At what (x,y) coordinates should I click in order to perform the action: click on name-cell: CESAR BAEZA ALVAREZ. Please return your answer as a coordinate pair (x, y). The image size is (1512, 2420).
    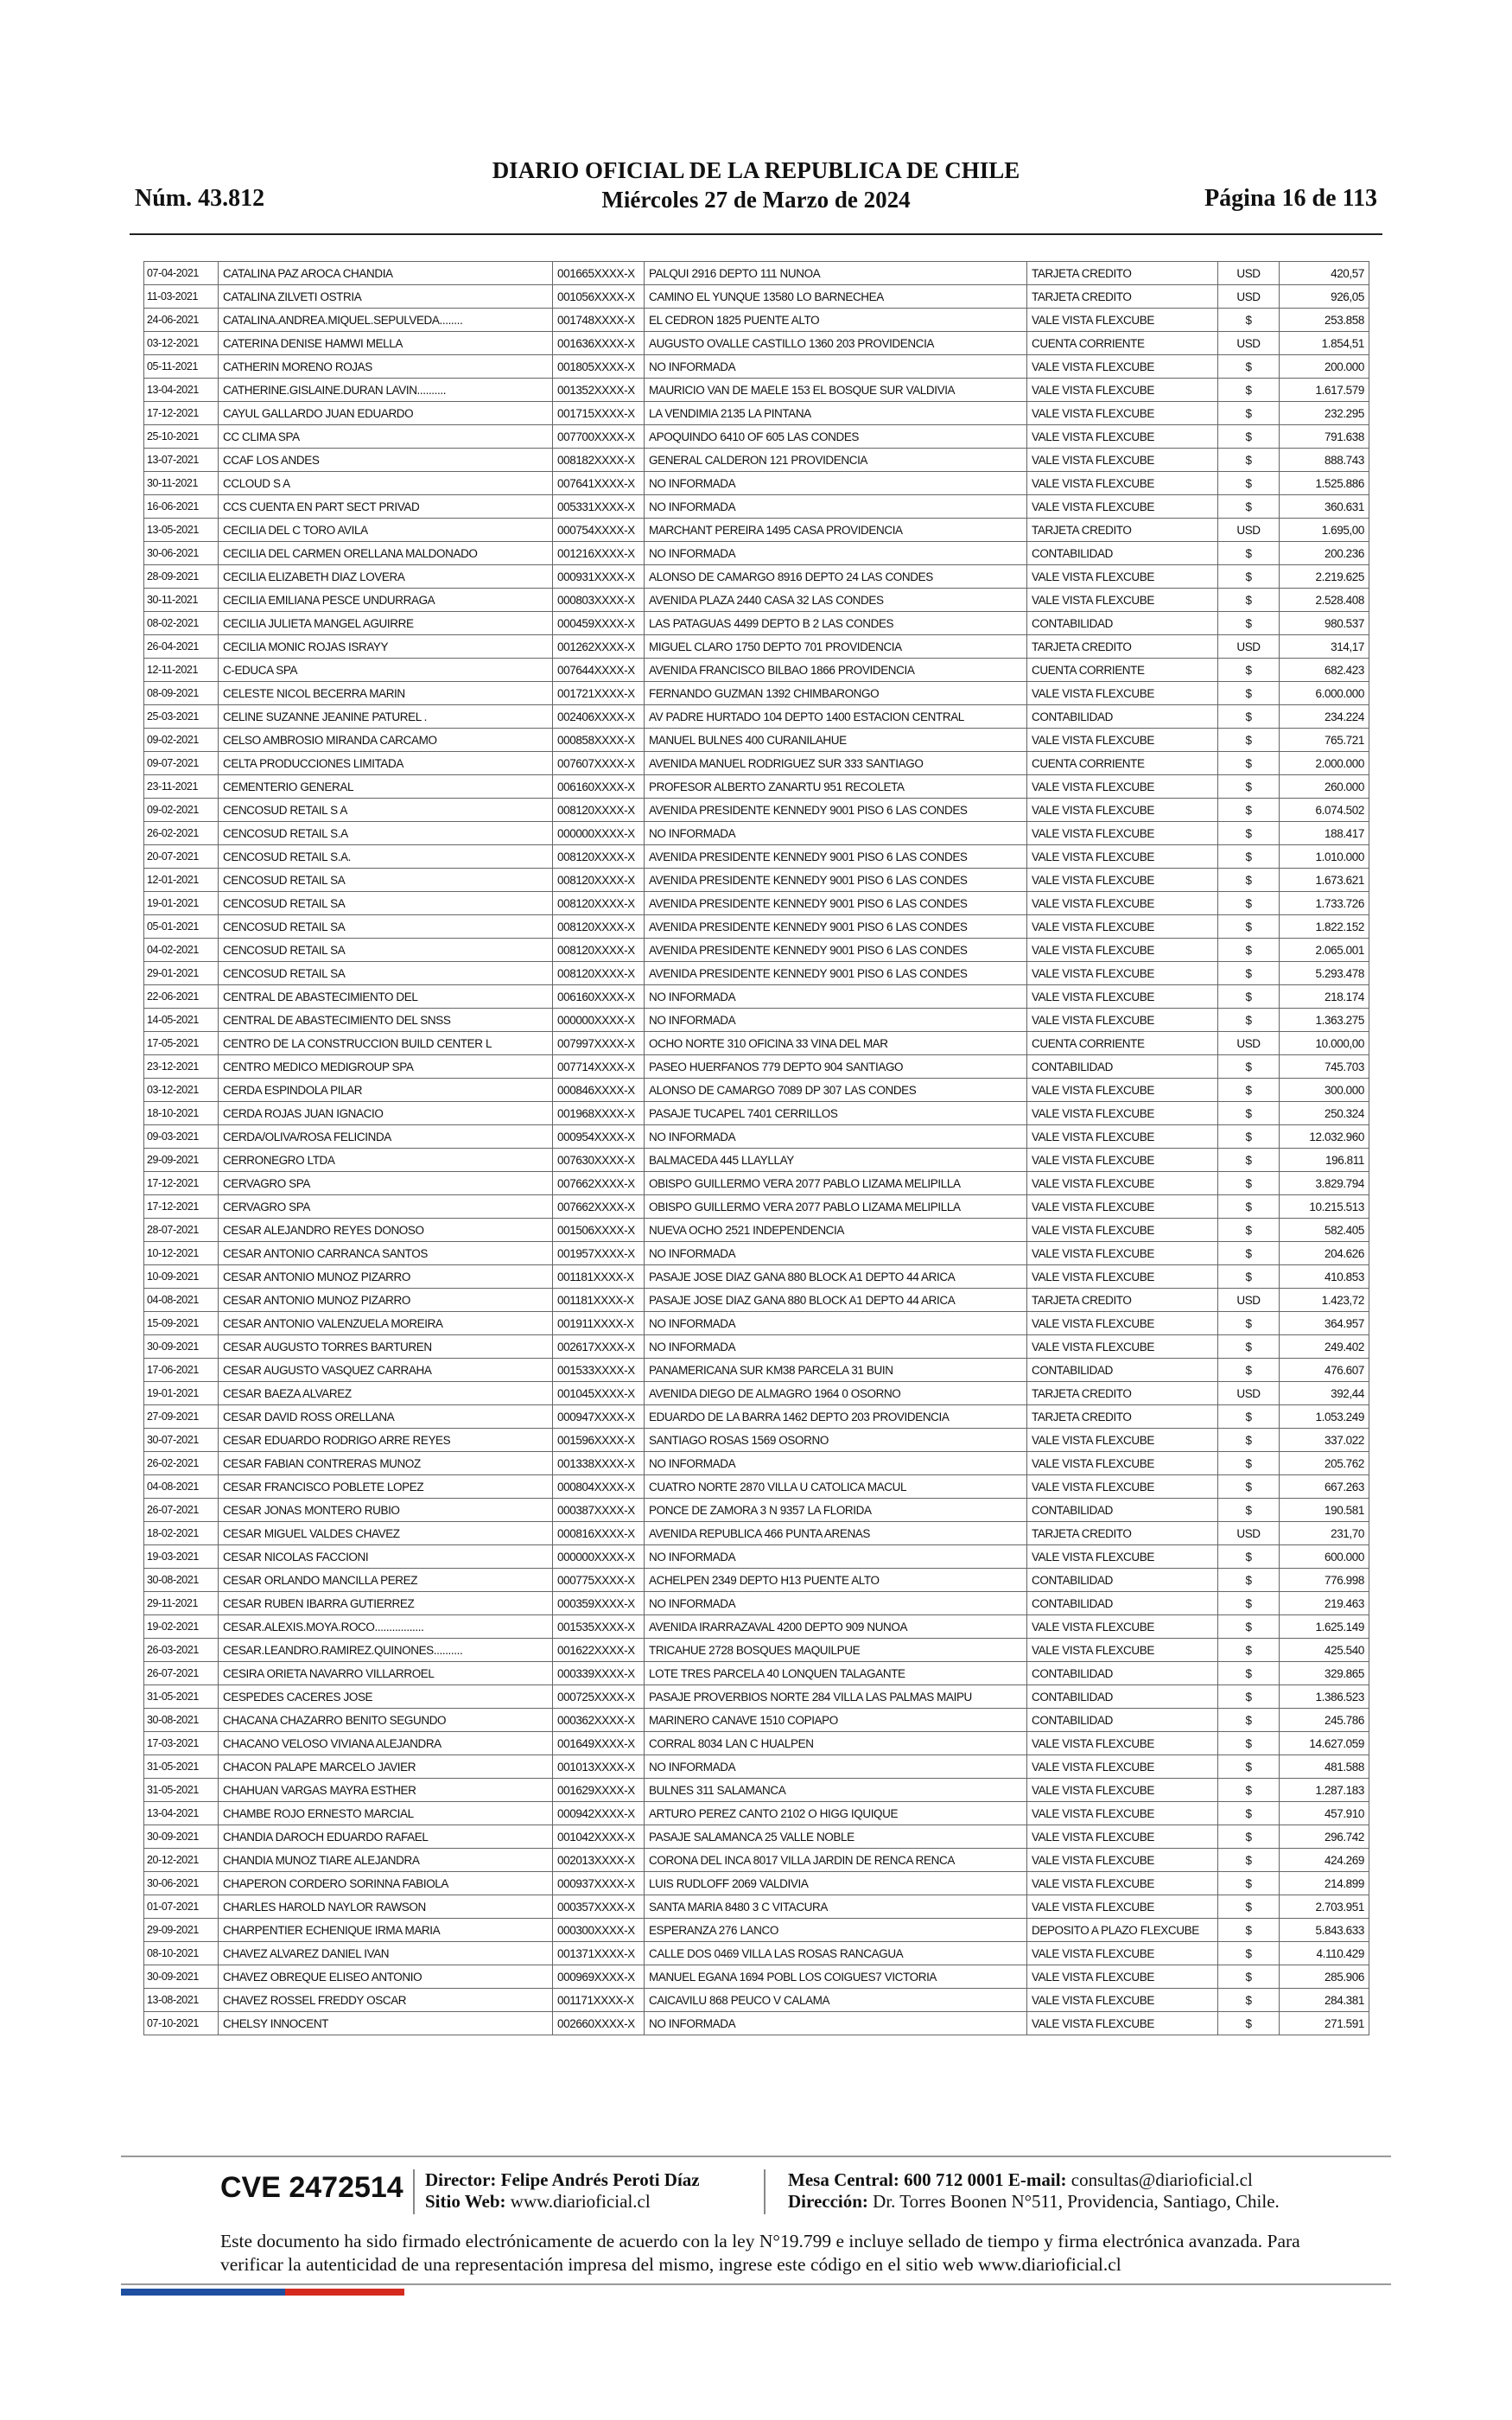
    Looking at the image, I should click on (385, 1393).